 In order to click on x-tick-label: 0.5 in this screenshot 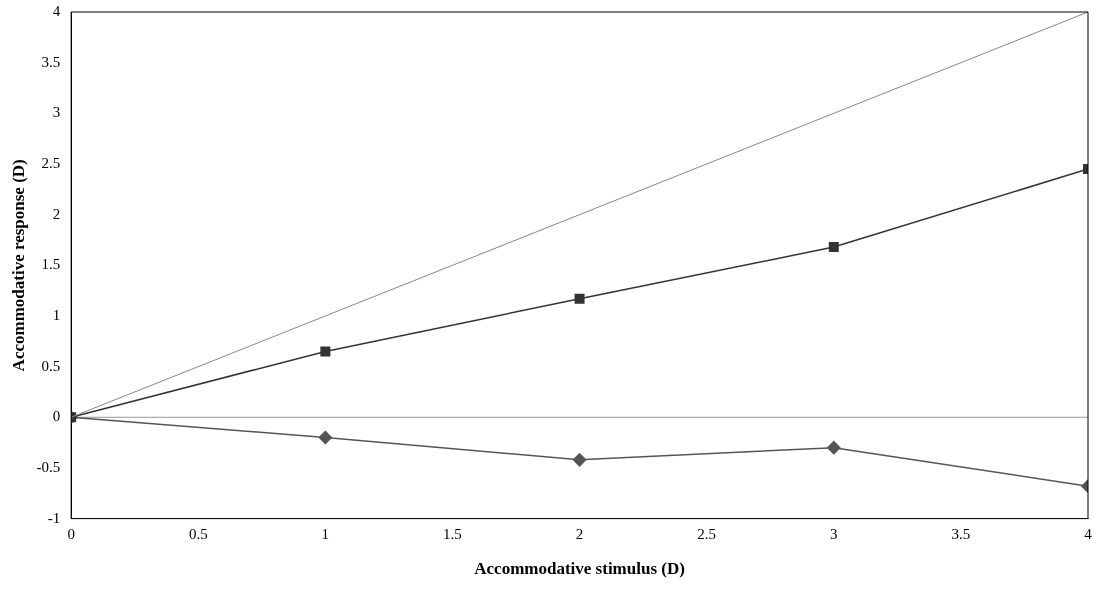, I will do `click(198, 533)`.